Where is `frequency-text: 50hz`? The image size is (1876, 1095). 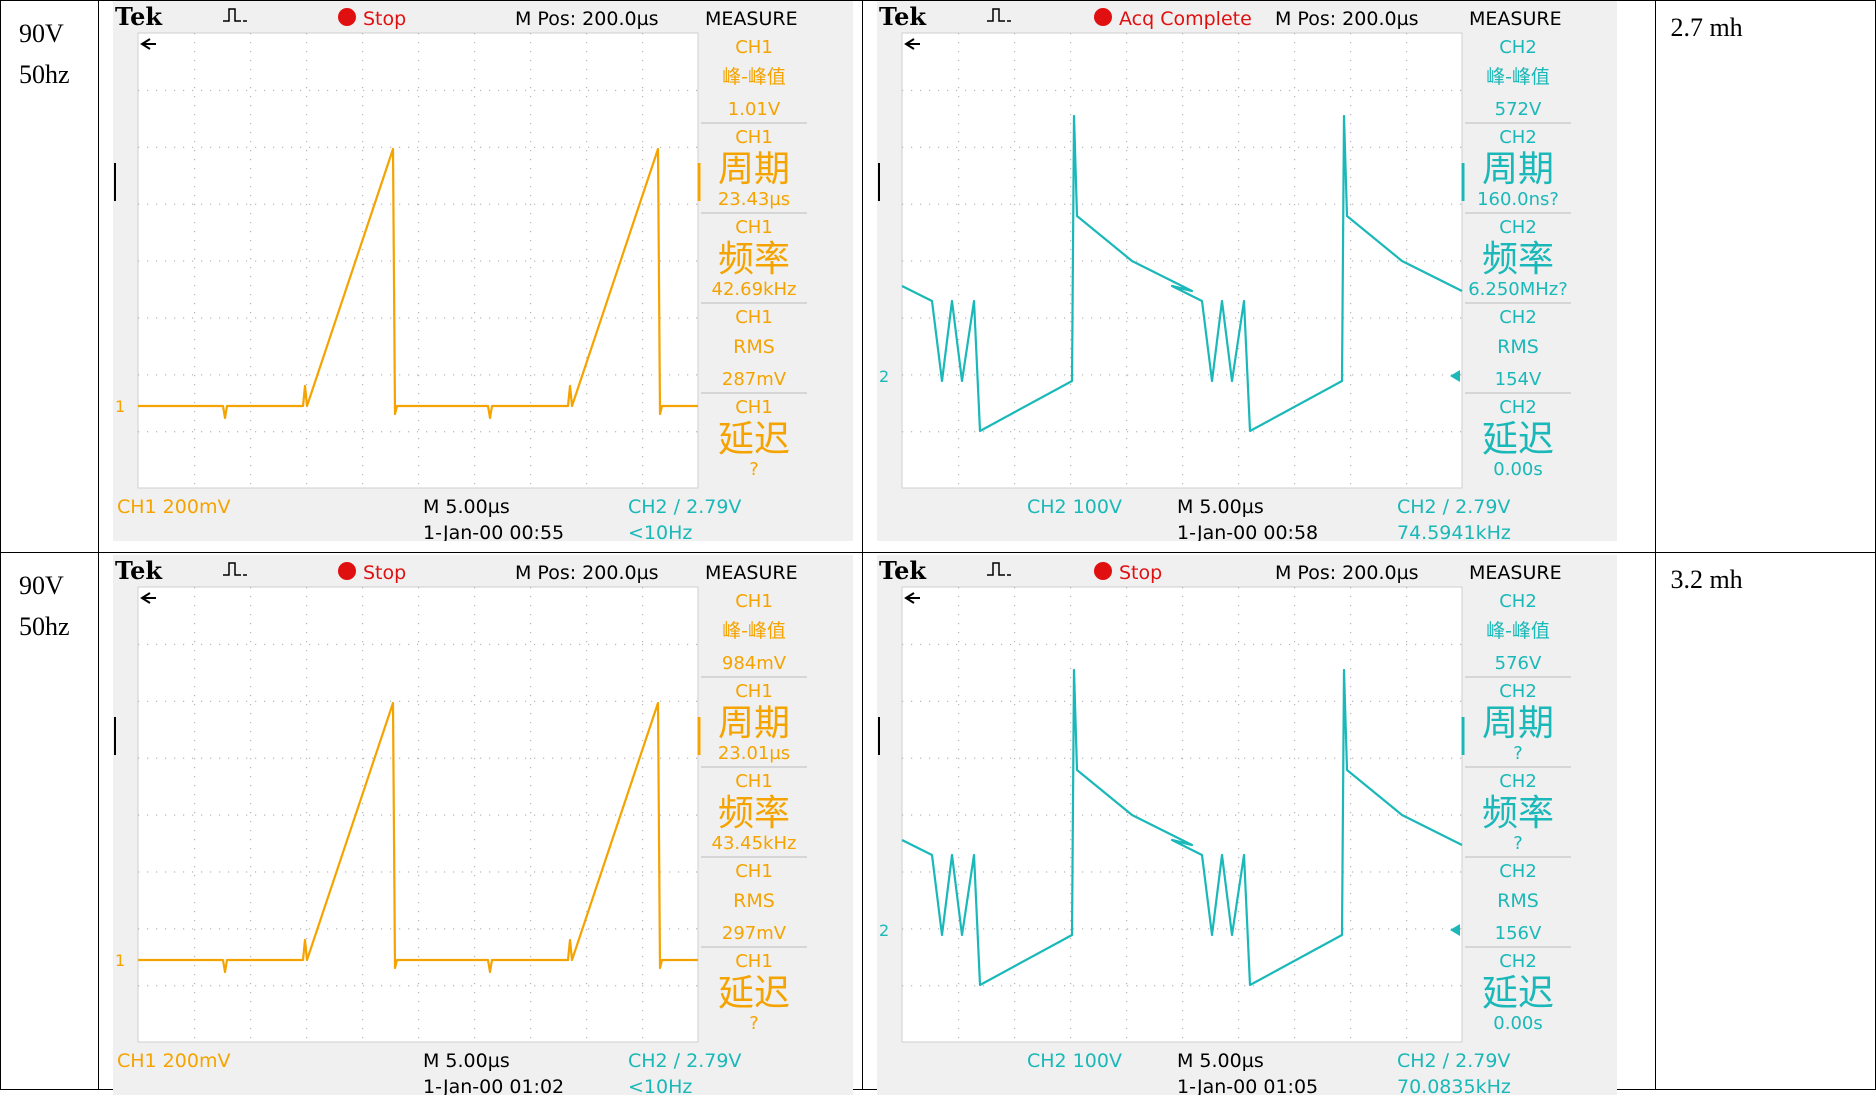
frequency-text: 50hz is located at coordinates (44, 626).